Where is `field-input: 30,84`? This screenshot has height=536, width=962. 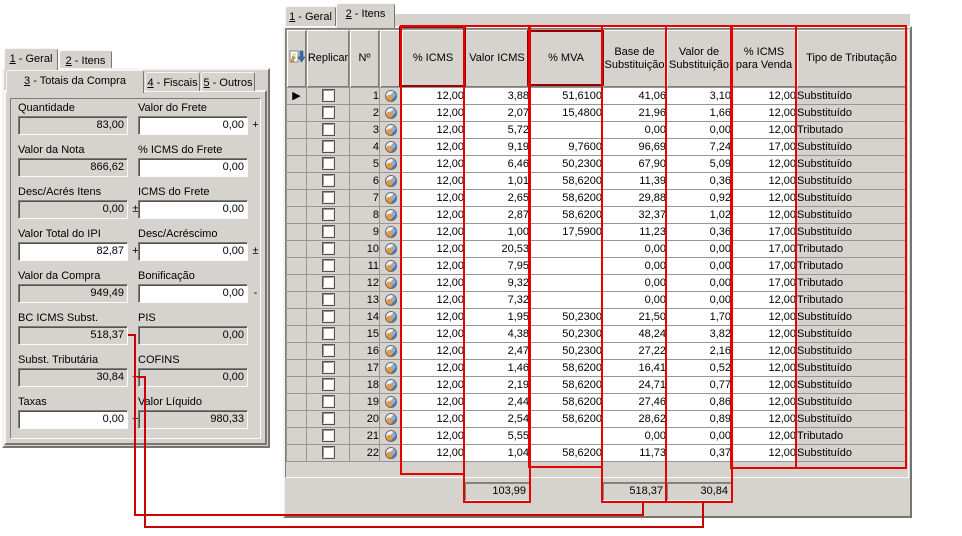
field-input: 30,84 is located at coordinates (73, 377).